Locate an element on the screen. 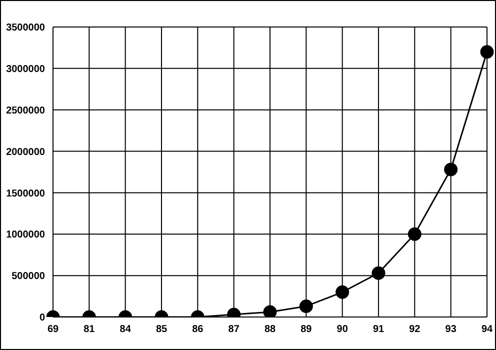 This screenshot has width=496, height=350. x-tick-label: 87 is located at coordinates (234, 330).